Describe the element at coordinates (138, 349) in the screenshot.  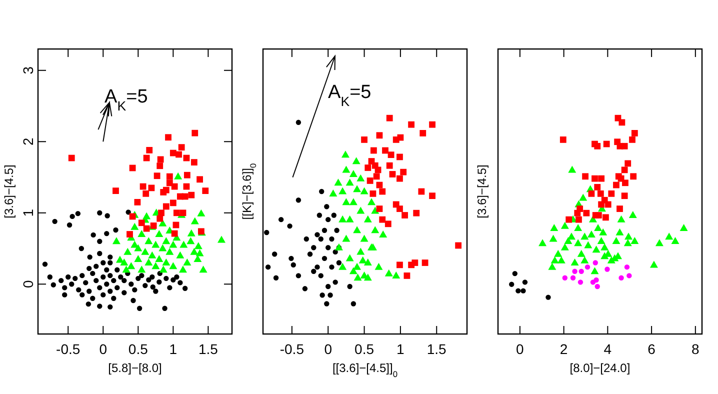
I see `x-tick-label: 0.5` at that location.